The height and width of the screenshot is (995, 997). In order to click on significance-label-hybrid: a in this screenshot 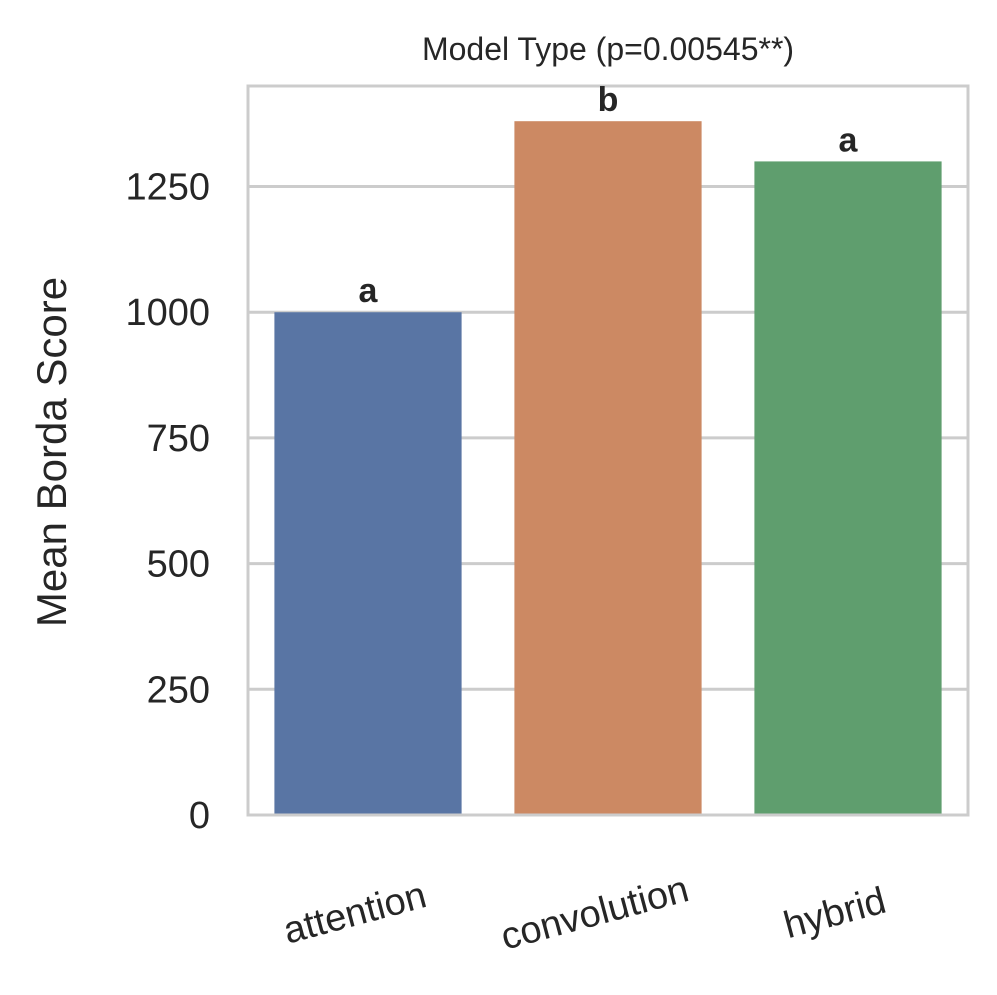, I will do `click(849, 140)`.